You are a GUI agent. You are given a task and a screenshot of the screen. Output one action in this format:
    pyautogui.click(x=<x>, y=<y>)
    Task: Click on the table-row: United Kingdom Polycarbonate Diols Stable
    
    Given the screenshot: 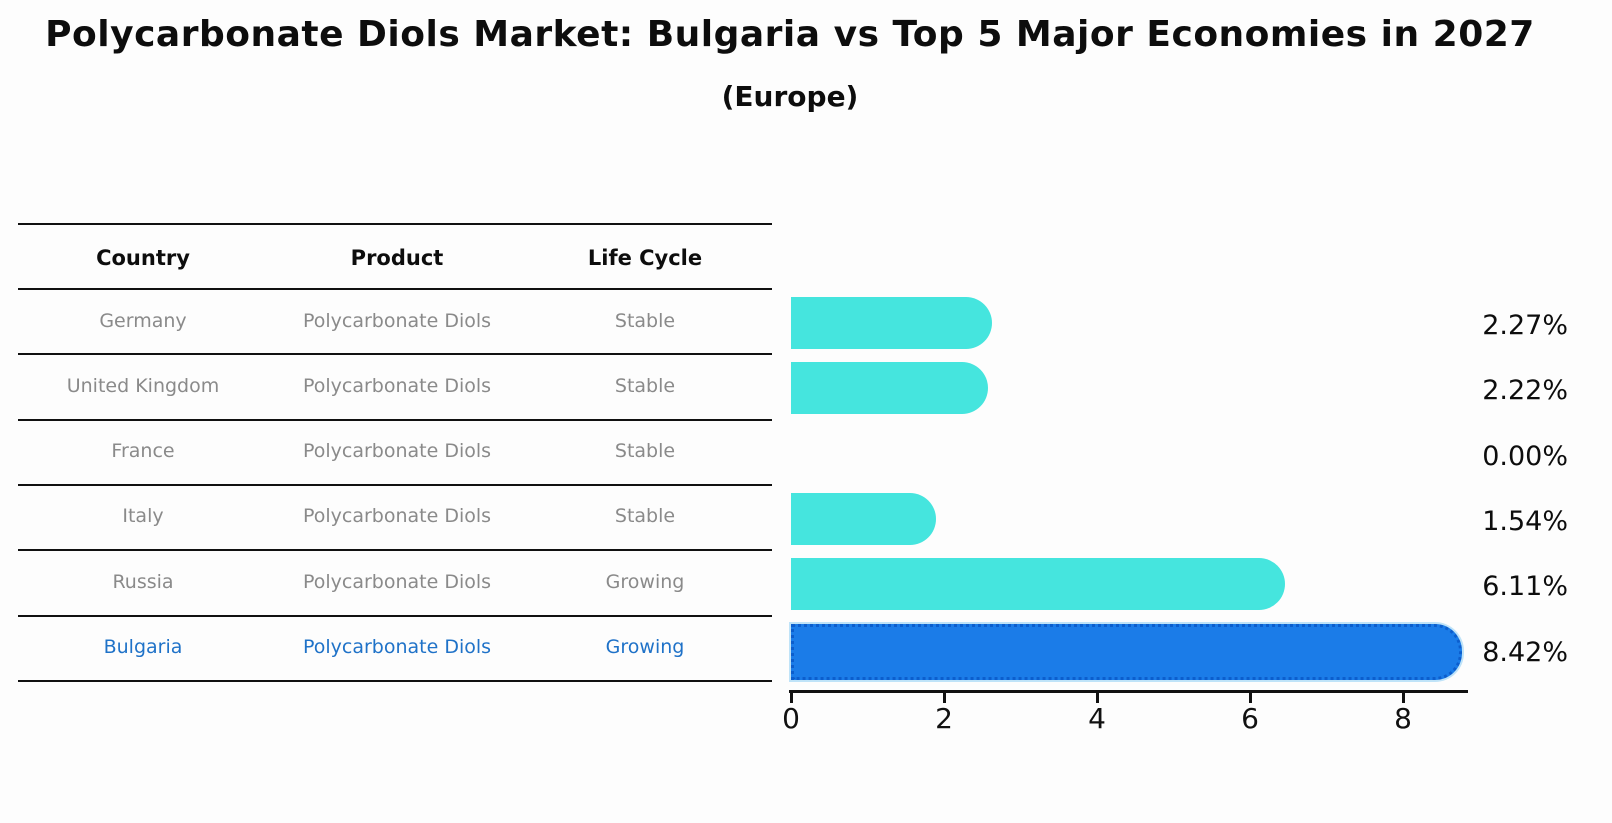 What is the action you would take?
    pyautogui.click(x=386, y=385)
    